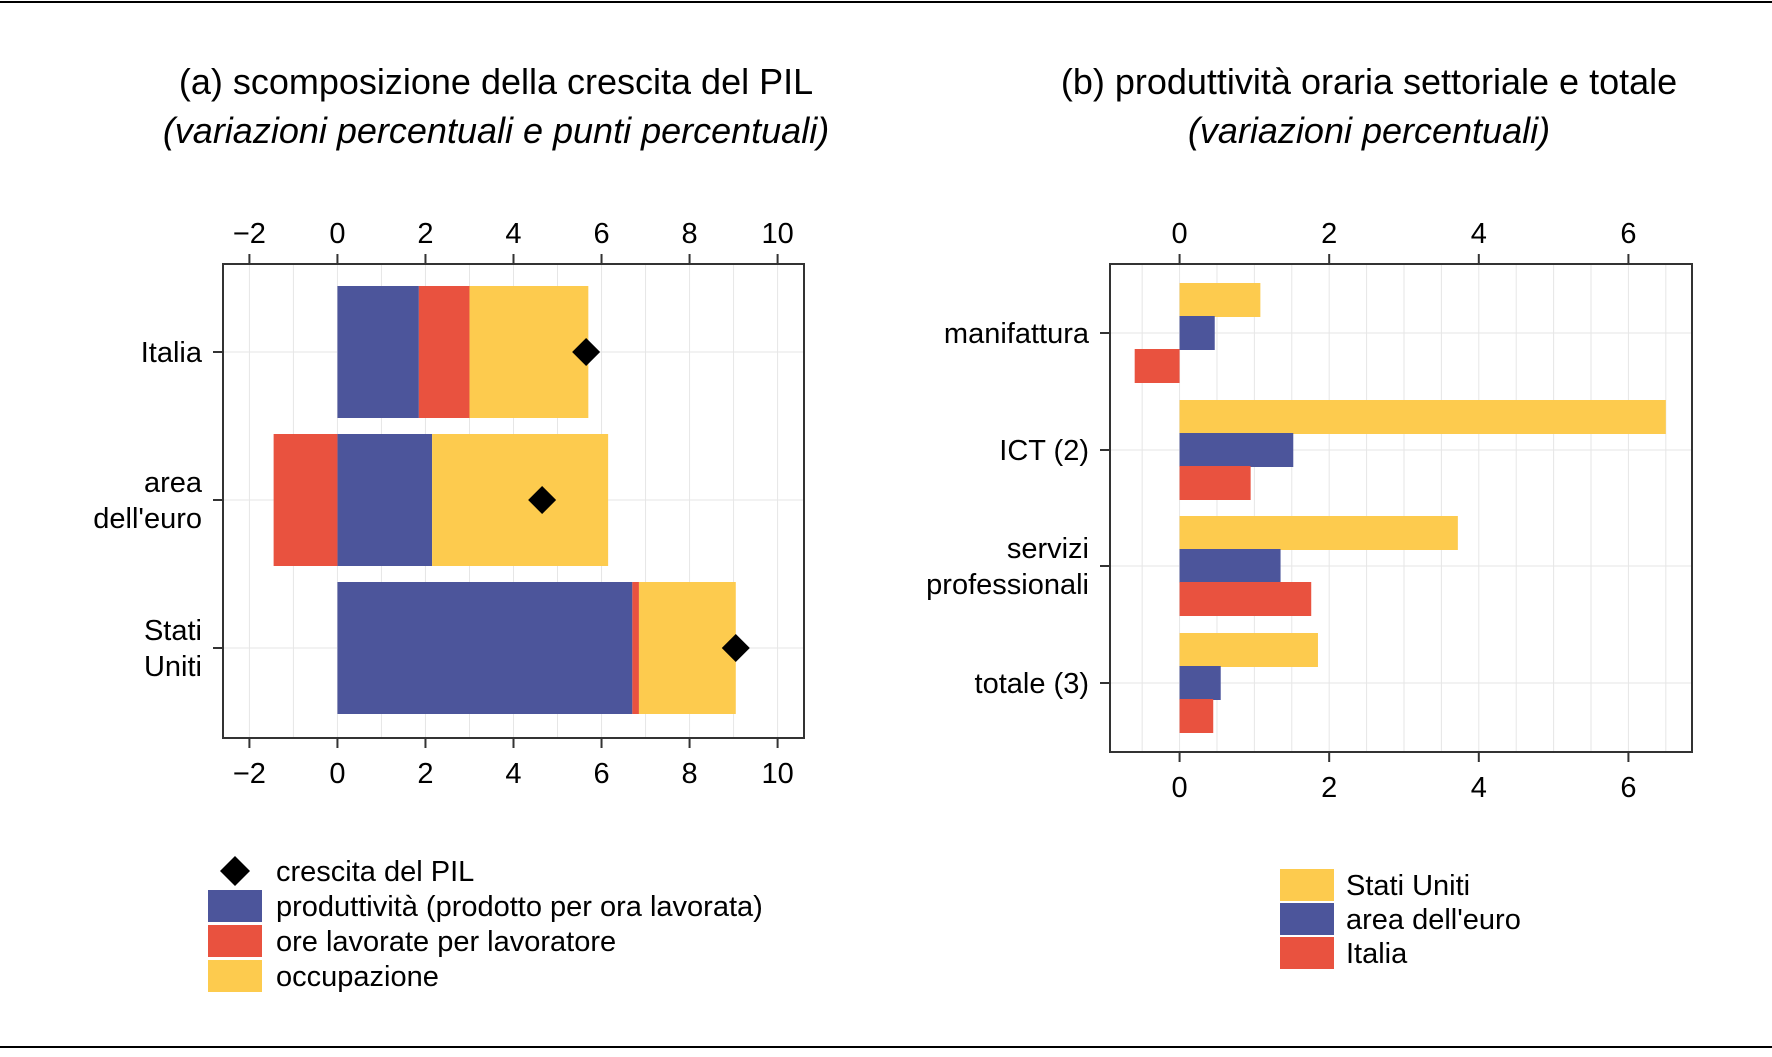  I want to click on panel-b-bars, so click(1400, 508).